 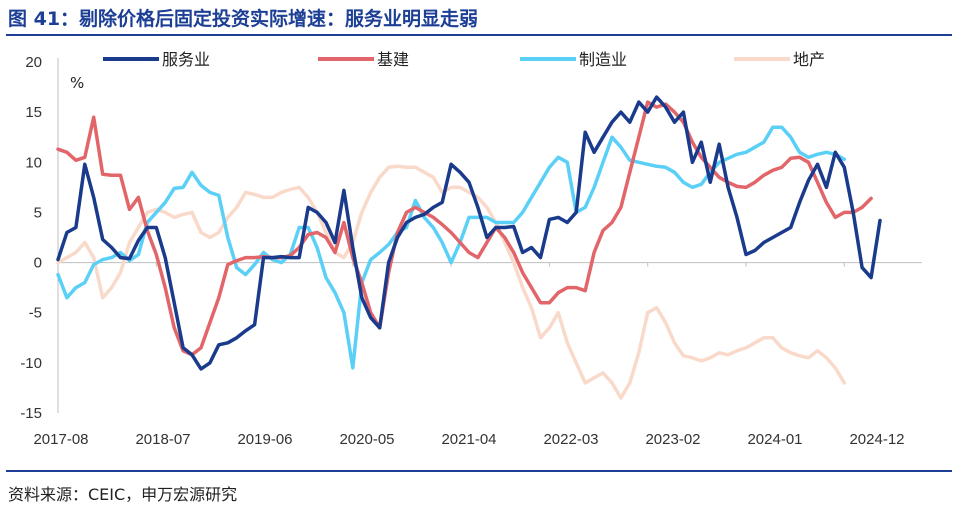 What do you see at coordinates (162, 439) in the screenshot?
I see `x-tick-label: 2018-07` at bounding box center [162, 439].